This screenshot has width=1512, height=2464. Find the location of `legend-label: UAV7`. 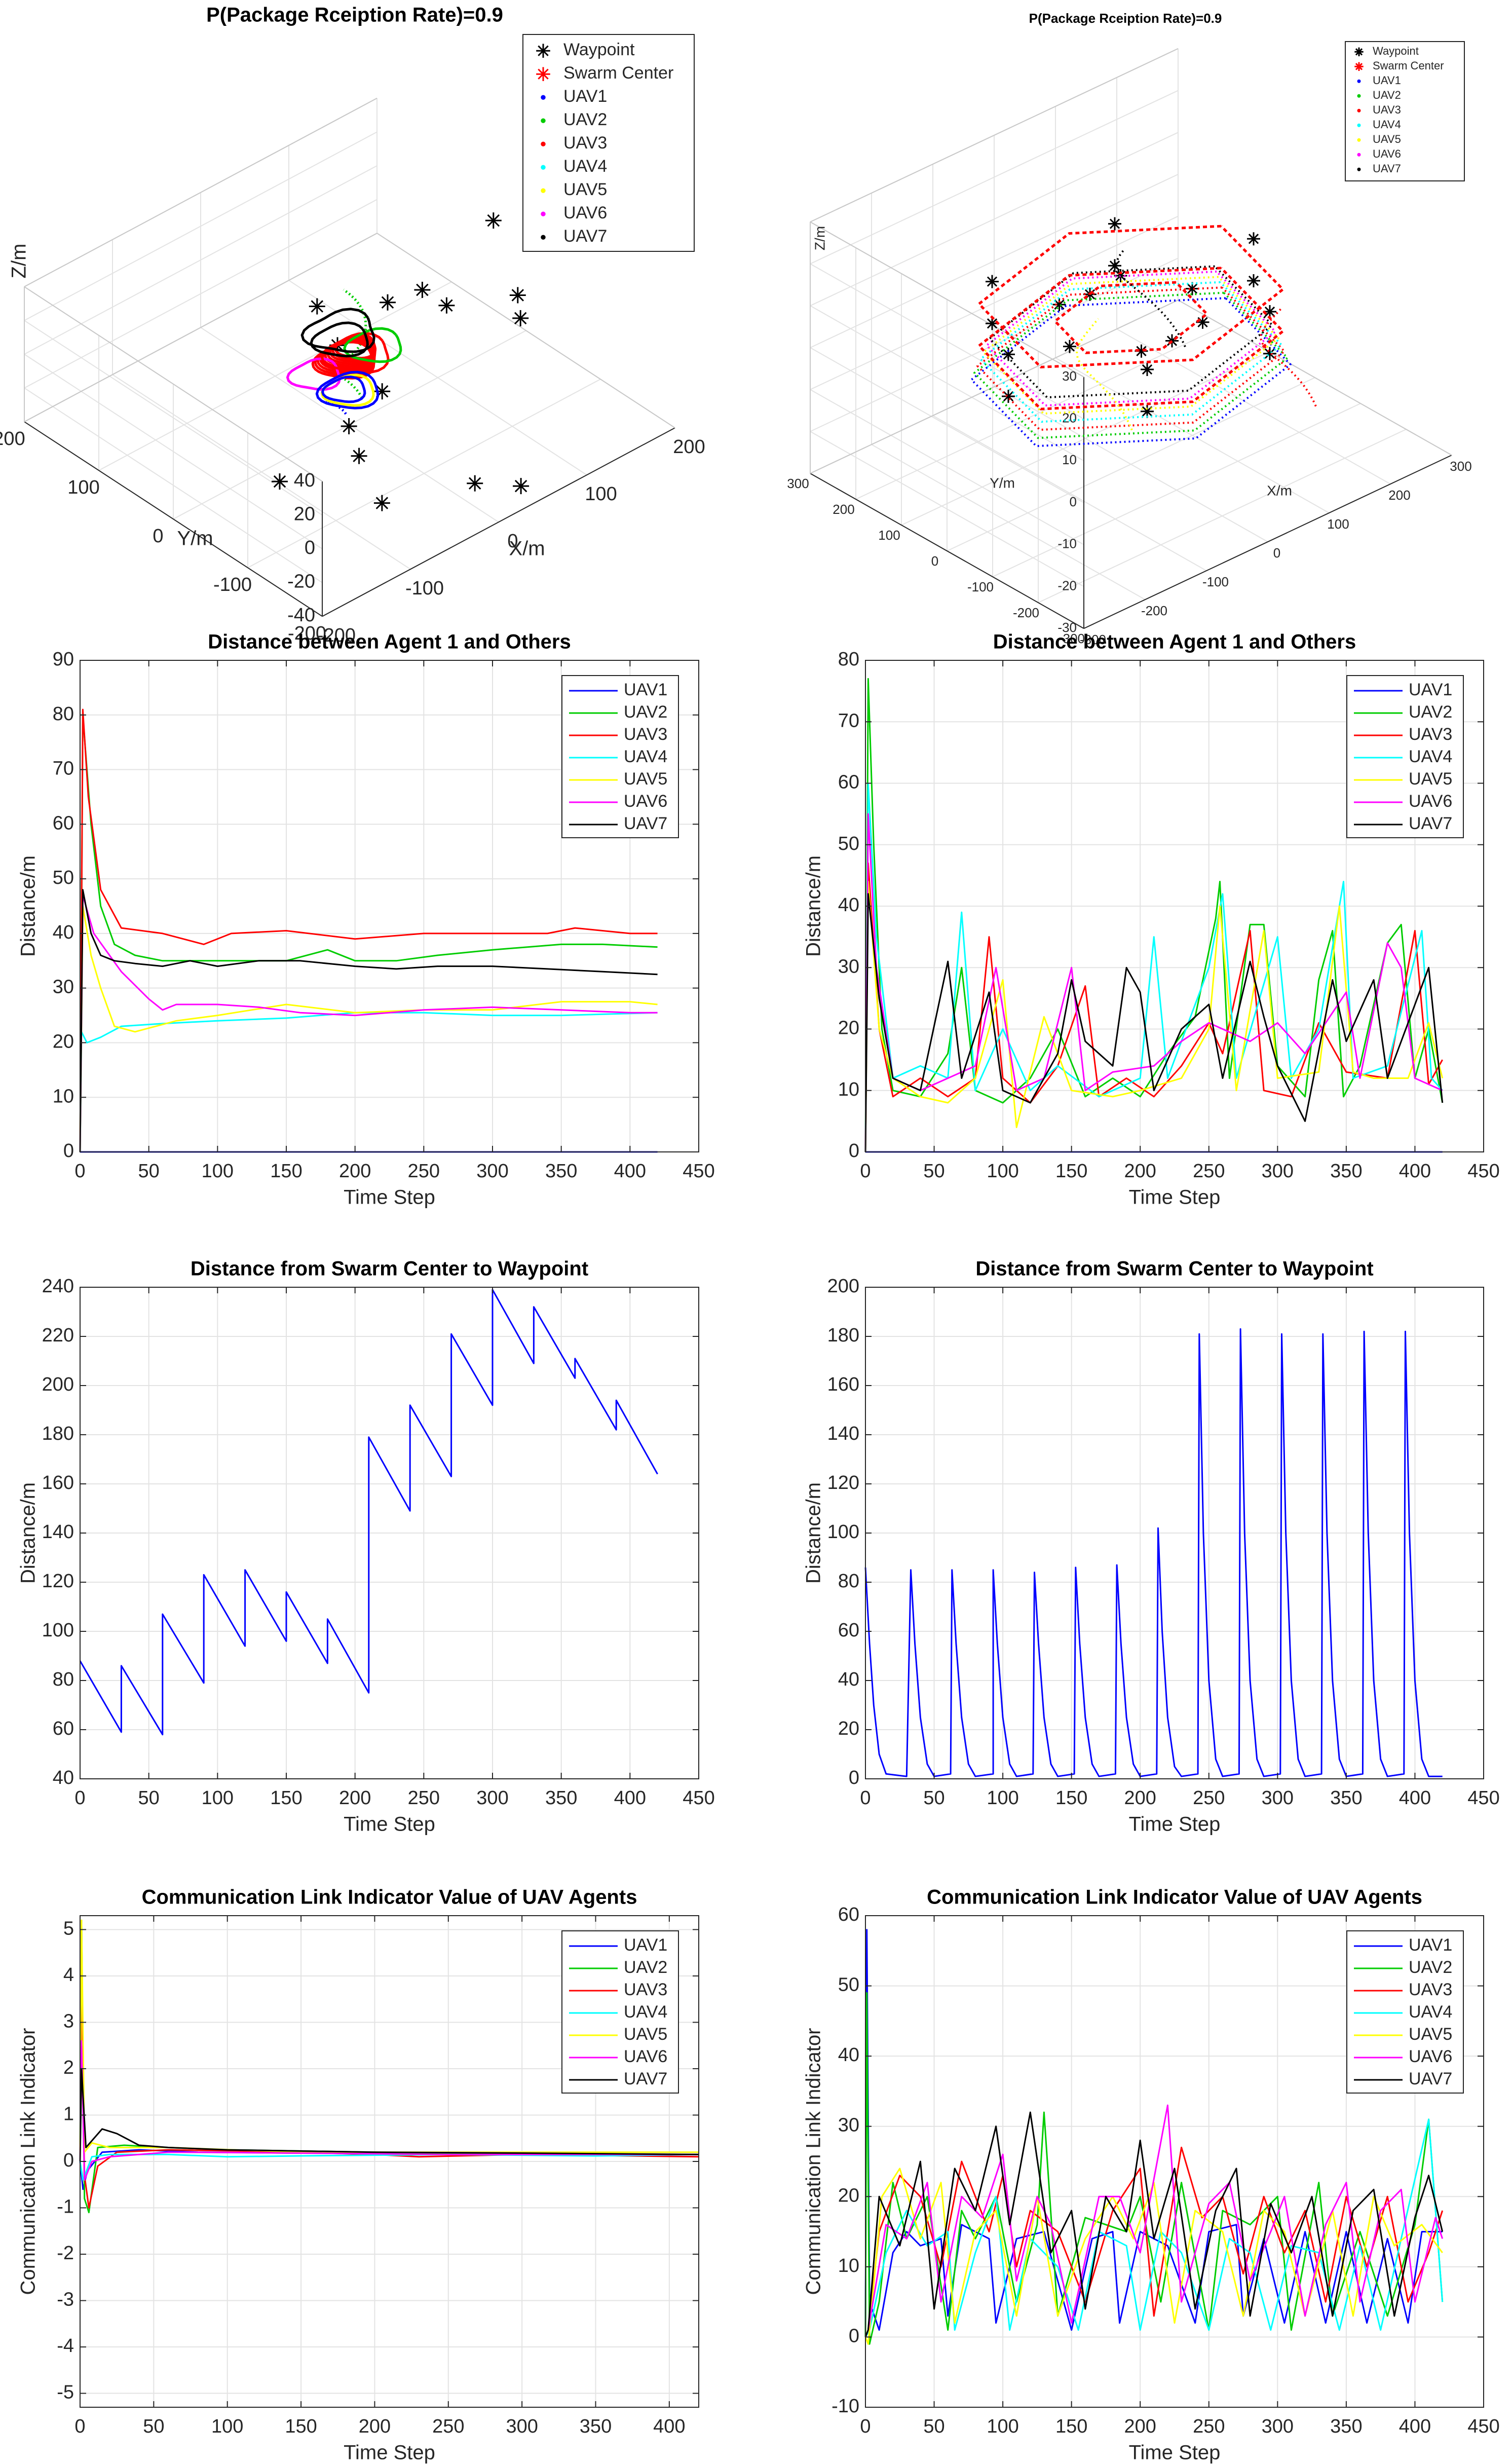

legend-label: UAV7 is located at coordinates (645, 2078).